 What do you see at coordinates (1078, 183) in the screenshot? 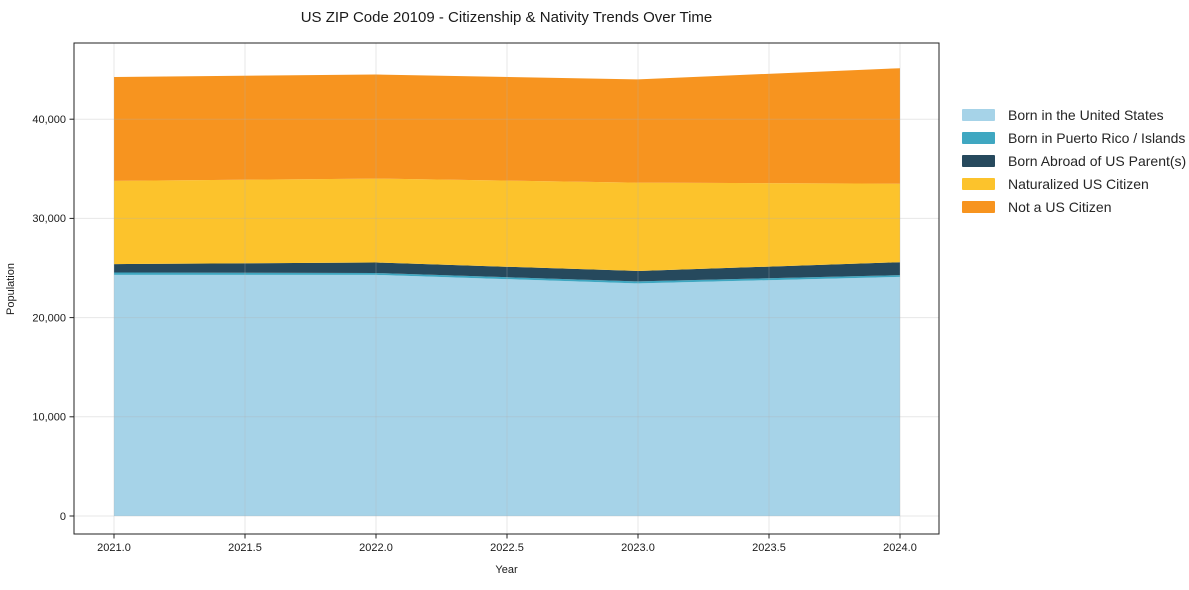
I see `legend-label: Naturalized US Citizen` at bounding box center [1078, 183].